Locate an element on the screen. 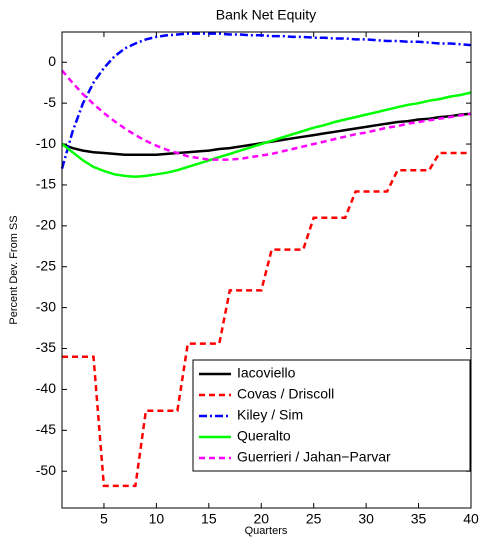 This screenshot has height=539, width=482. x-tick-label: 10 is located at coordinates (157, 519).